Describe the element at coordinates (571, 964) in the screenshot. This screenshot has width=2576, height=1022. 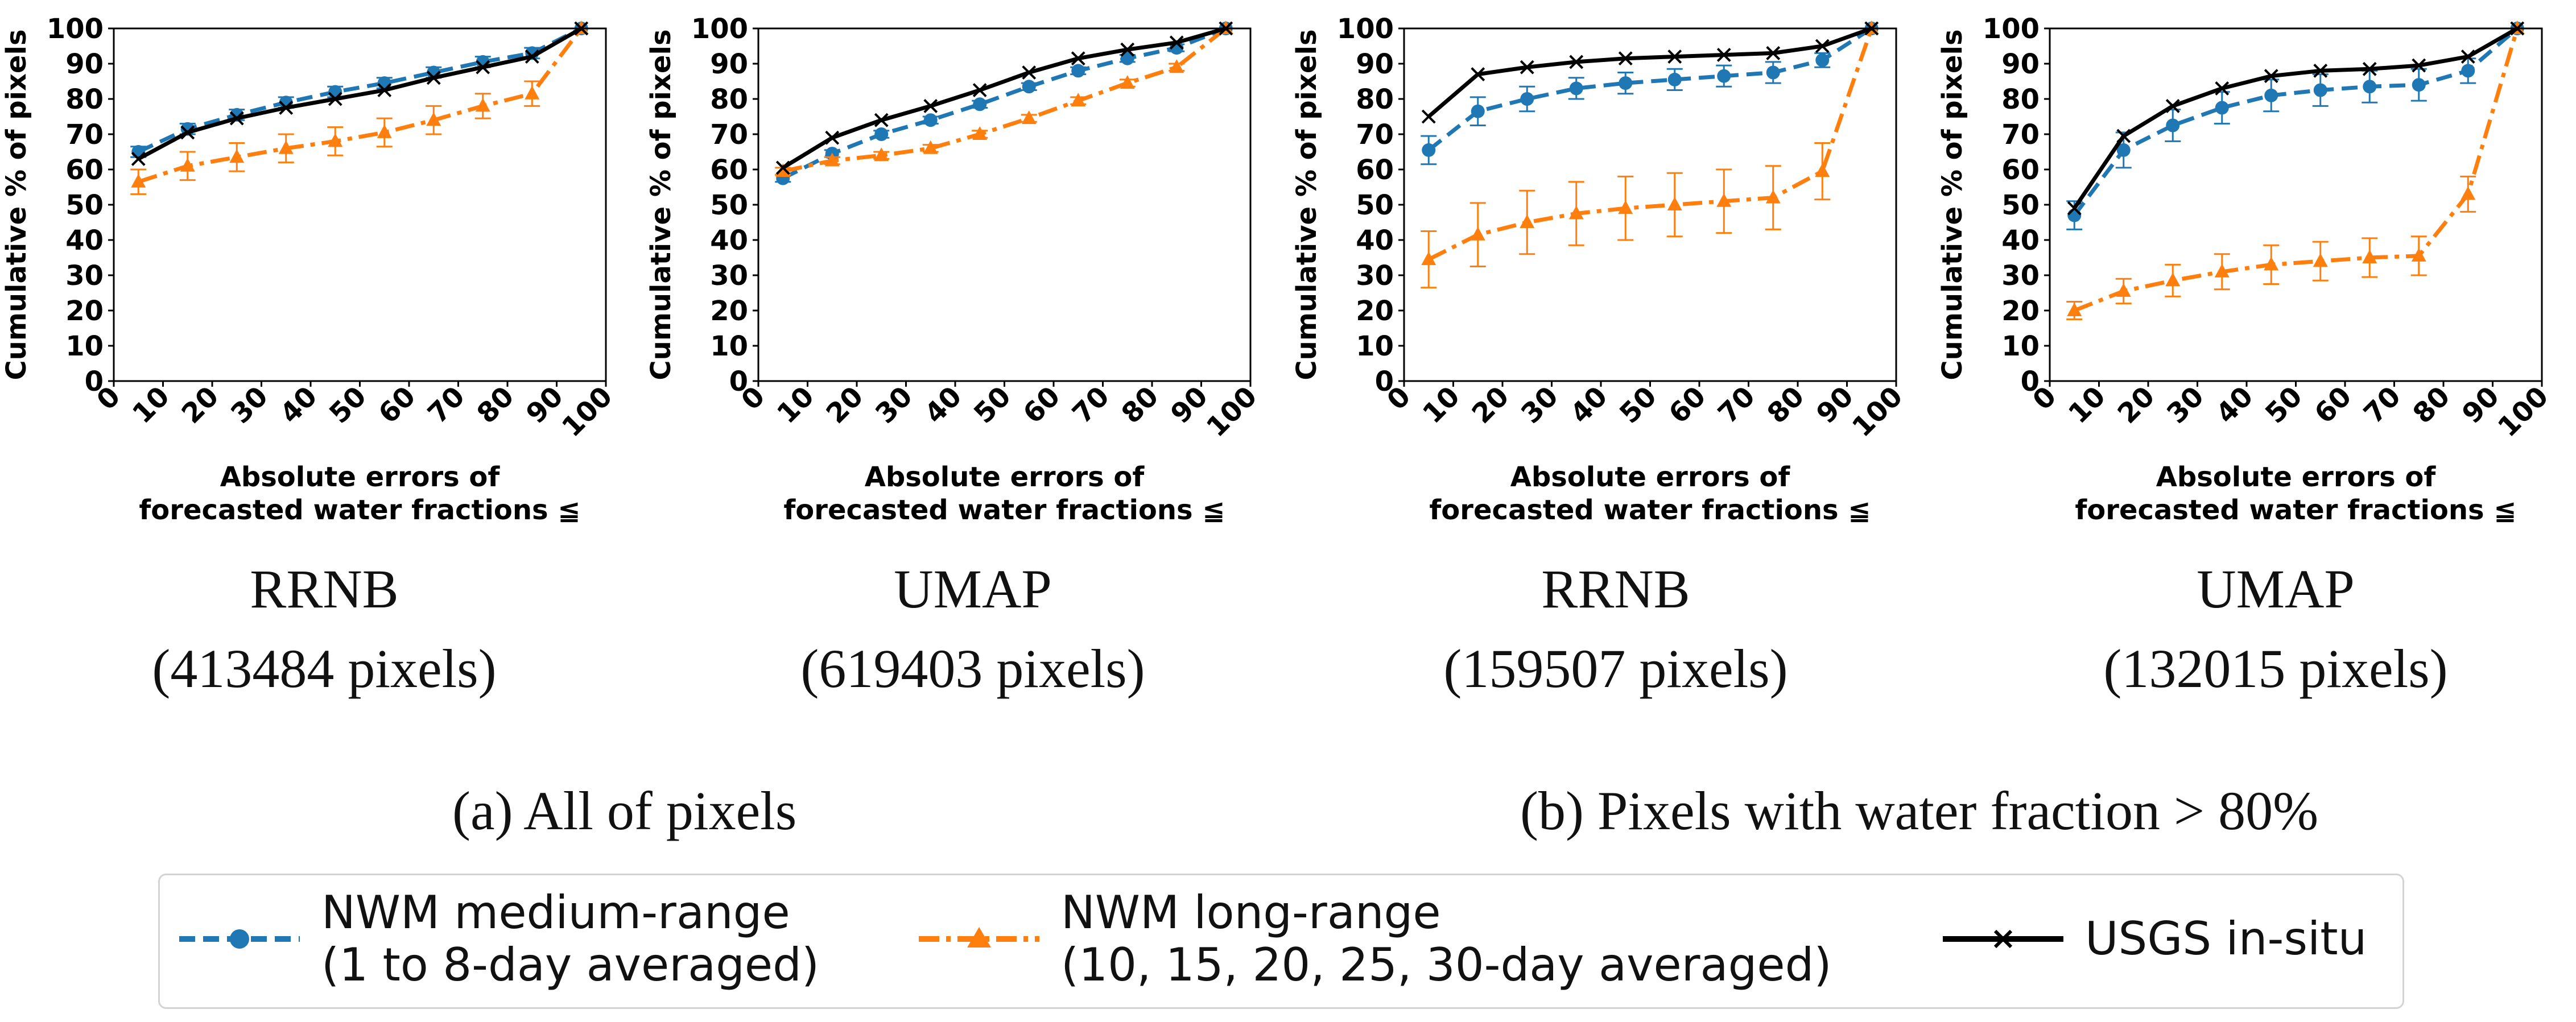
I see `legend-medium-label-2: (1 to 8-day averaged)` at that location.